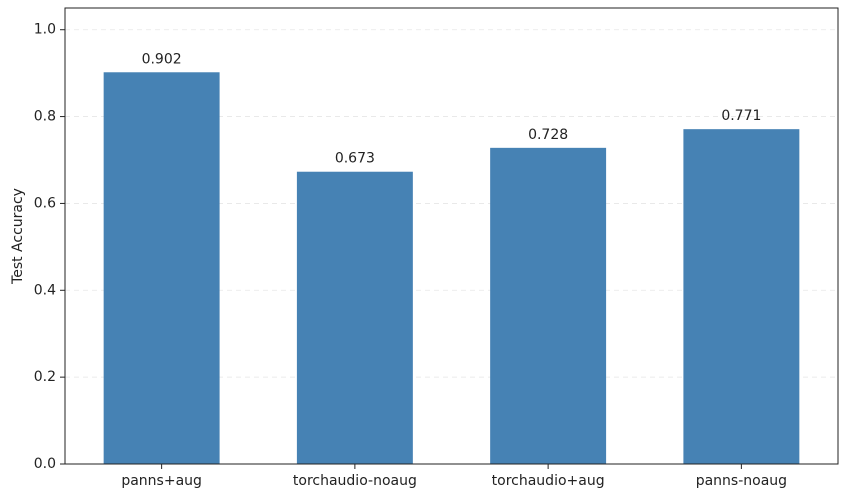 The width and height of the screenshot is (849, 493). I want to click on y-tick-label: 1.0, so click(45, 30).